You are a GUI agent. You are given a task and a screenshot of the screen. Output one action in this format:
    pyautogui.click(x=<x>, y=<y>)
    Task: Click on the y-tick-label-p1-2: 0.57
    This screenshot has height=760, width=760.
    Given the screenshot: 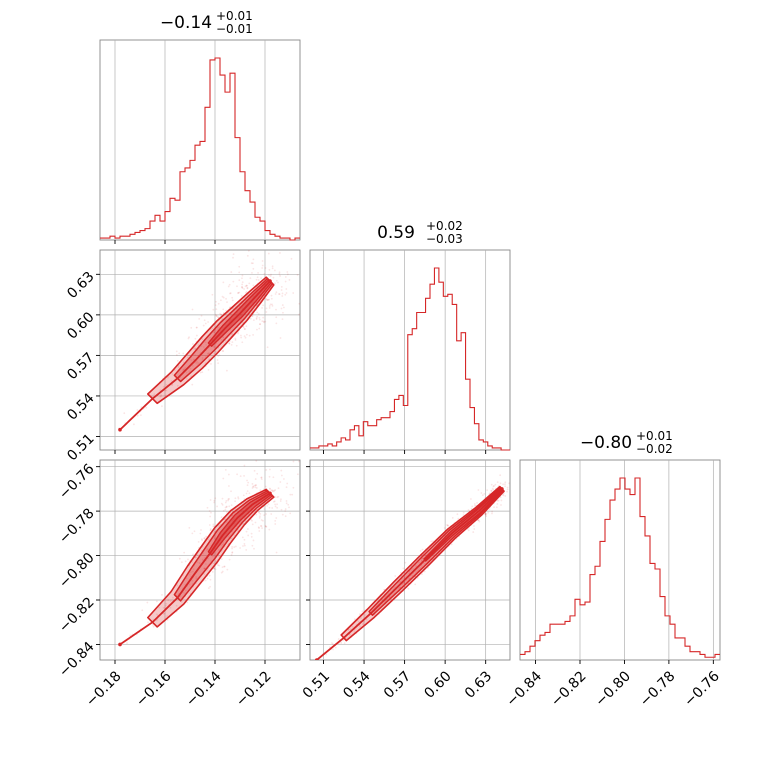 What is the action you would take?
    pyautogui.click(x=80, y=366)
    